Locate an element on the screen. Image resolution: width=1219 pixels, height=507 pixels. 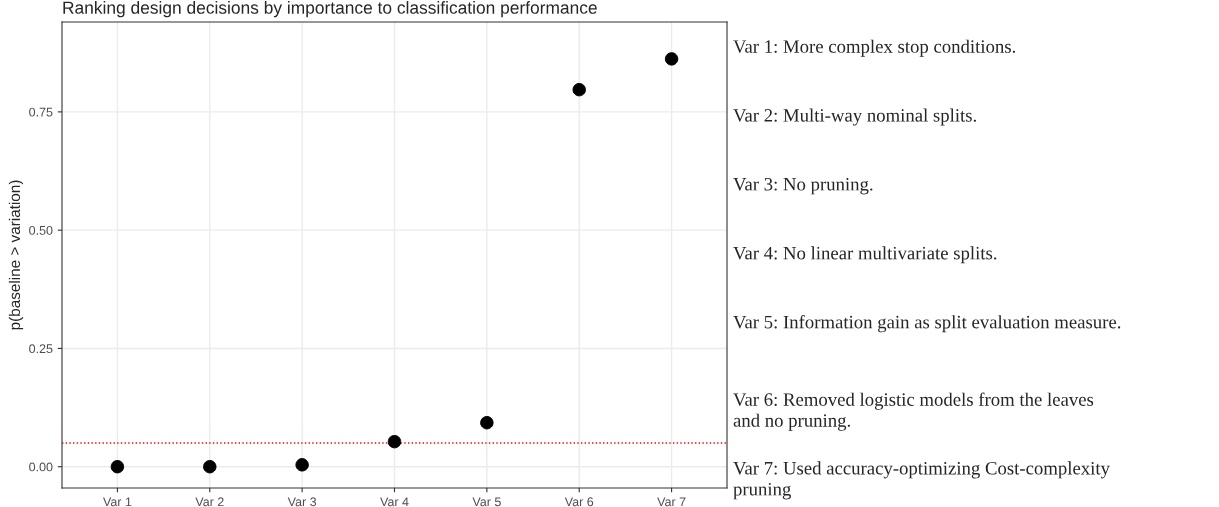
x-tick-label: Var 2 is located at coordinates (209, 502).